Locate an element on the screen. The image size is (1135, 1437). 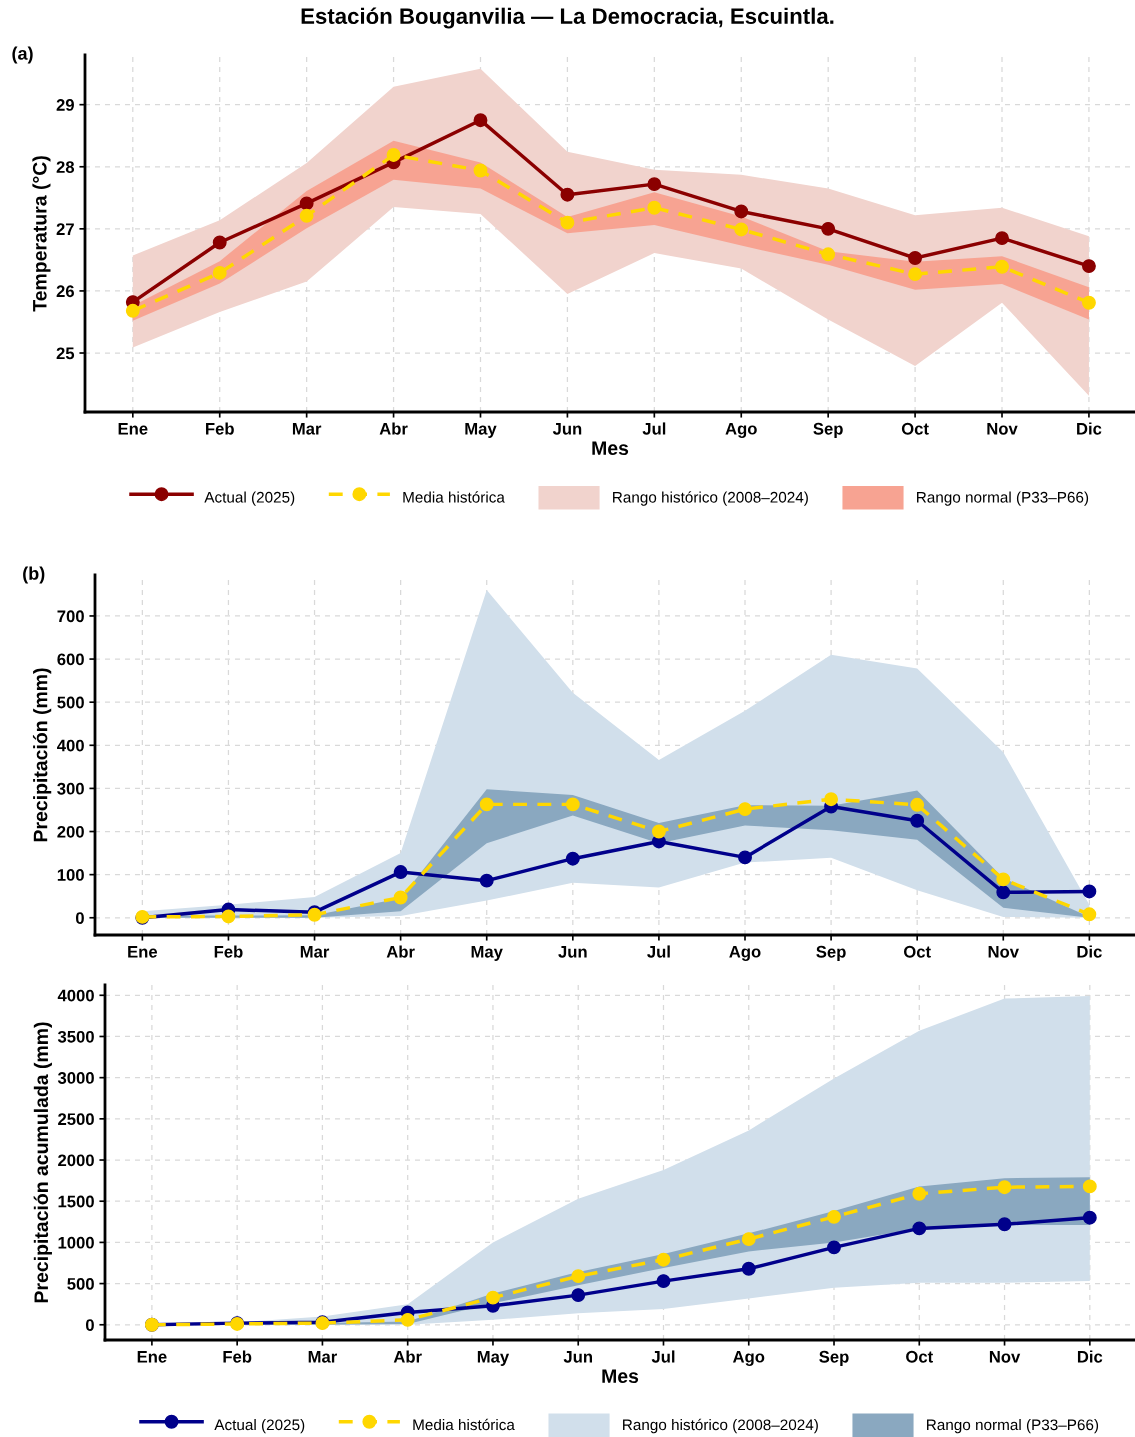
y-tick-label: 2500 is located at coordinates (76, 1119).